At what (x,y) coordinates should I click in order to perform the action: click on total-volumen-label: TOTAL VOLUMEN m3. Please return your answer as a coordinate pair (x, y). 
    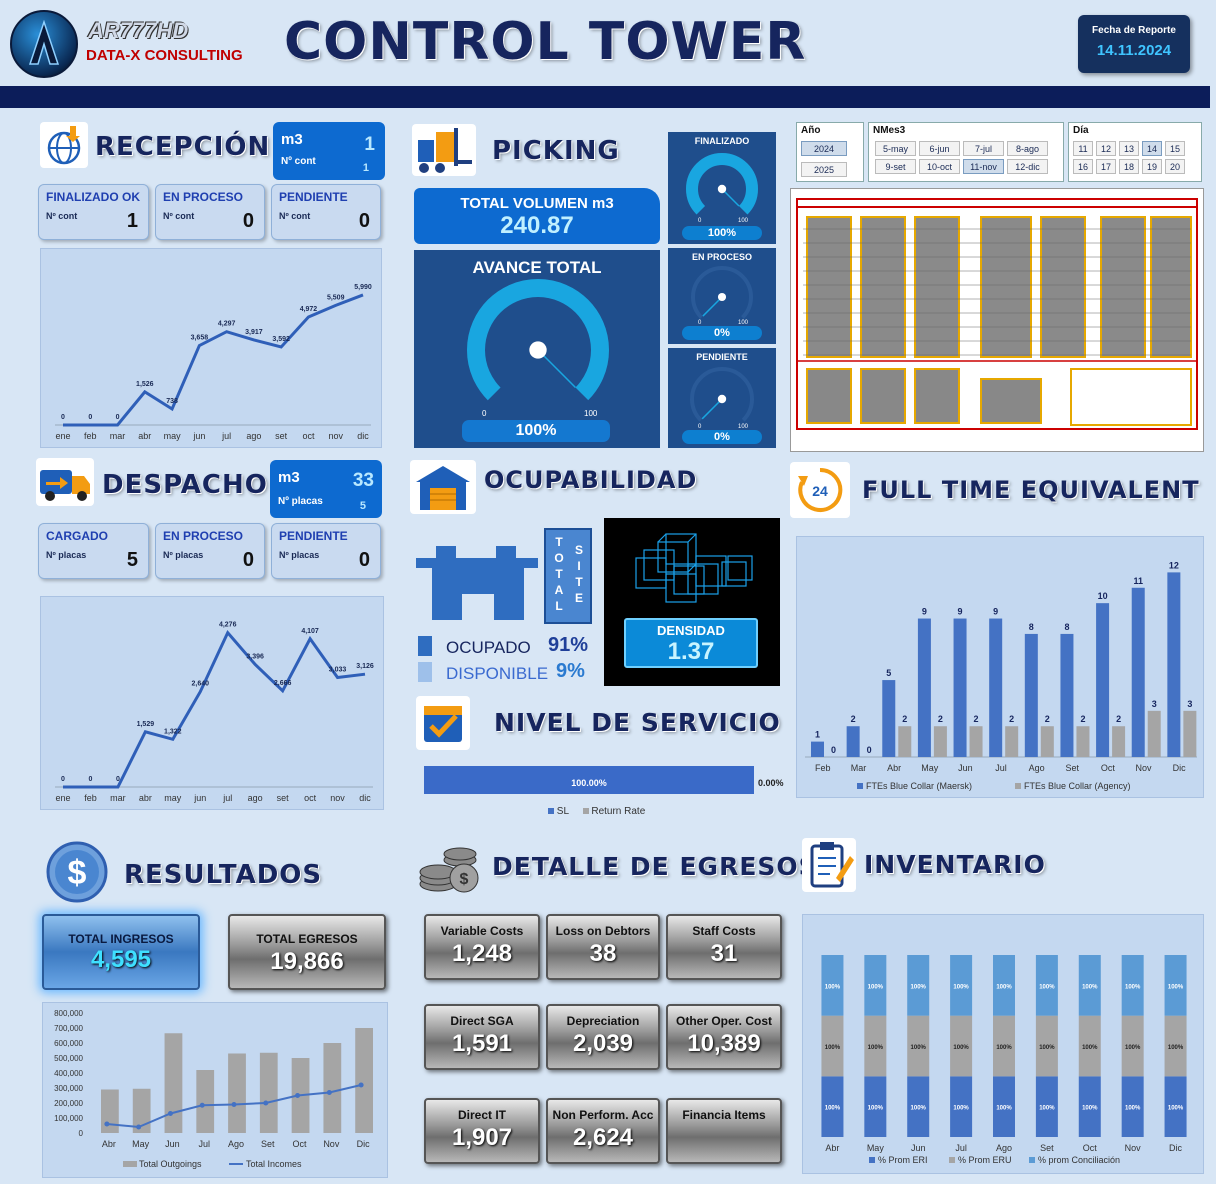
    Looking at the image, I should click on (537, 203).